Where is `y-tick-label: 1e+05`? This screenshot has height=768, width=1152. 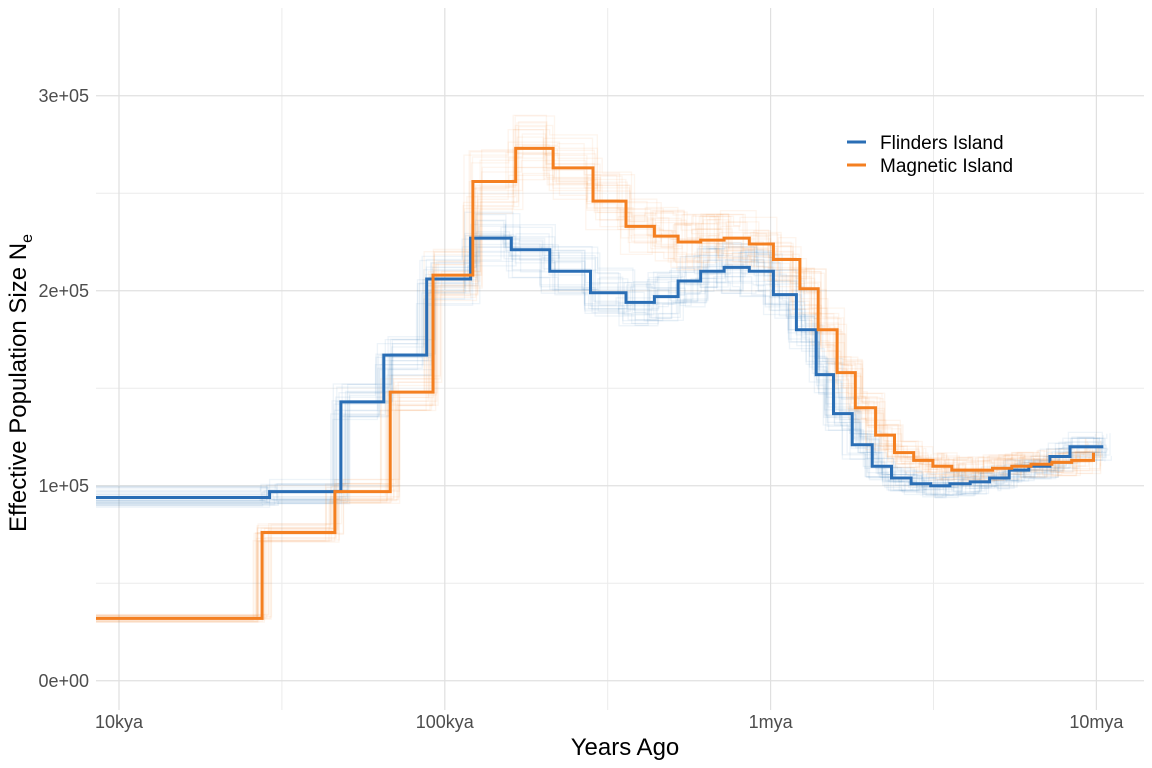 y-tick-label: 1e+05 is located at coordinates (63, 486).